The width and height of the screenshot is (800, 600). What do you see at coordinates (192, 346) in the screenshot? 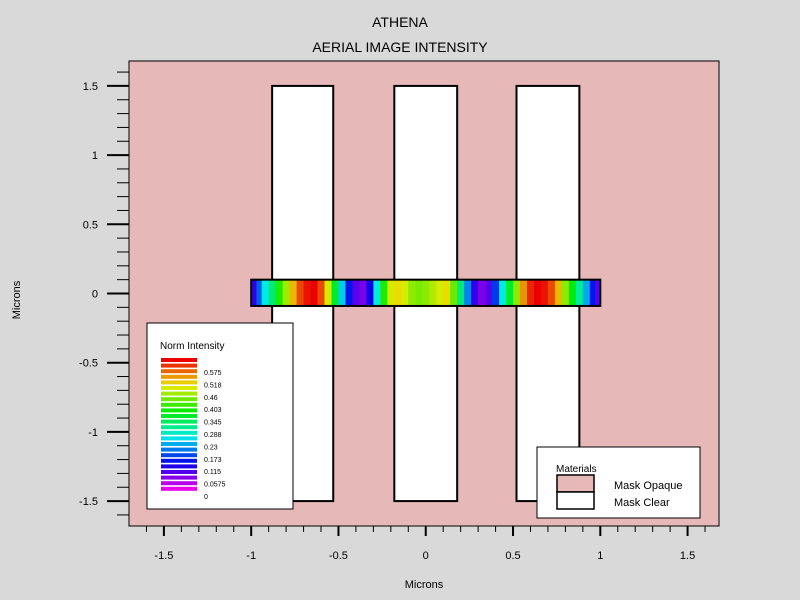
I see `colorbar-title: Norm Intensity` at bounding box center [192, 346].